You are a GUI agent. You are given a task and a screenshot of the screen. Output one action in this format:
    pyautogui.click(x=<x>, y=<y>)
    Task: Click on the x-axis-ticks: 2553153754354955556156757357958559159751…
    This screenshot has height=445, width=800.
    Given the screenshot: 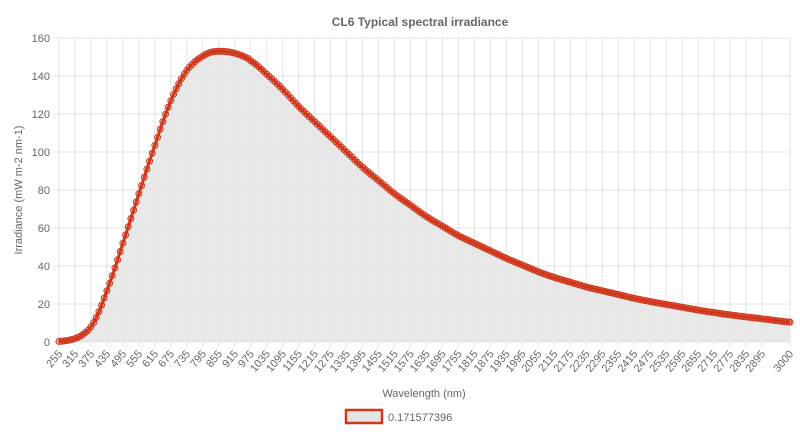 What is the action you would take?
    pyautogui.click(x=420, y=361)
    